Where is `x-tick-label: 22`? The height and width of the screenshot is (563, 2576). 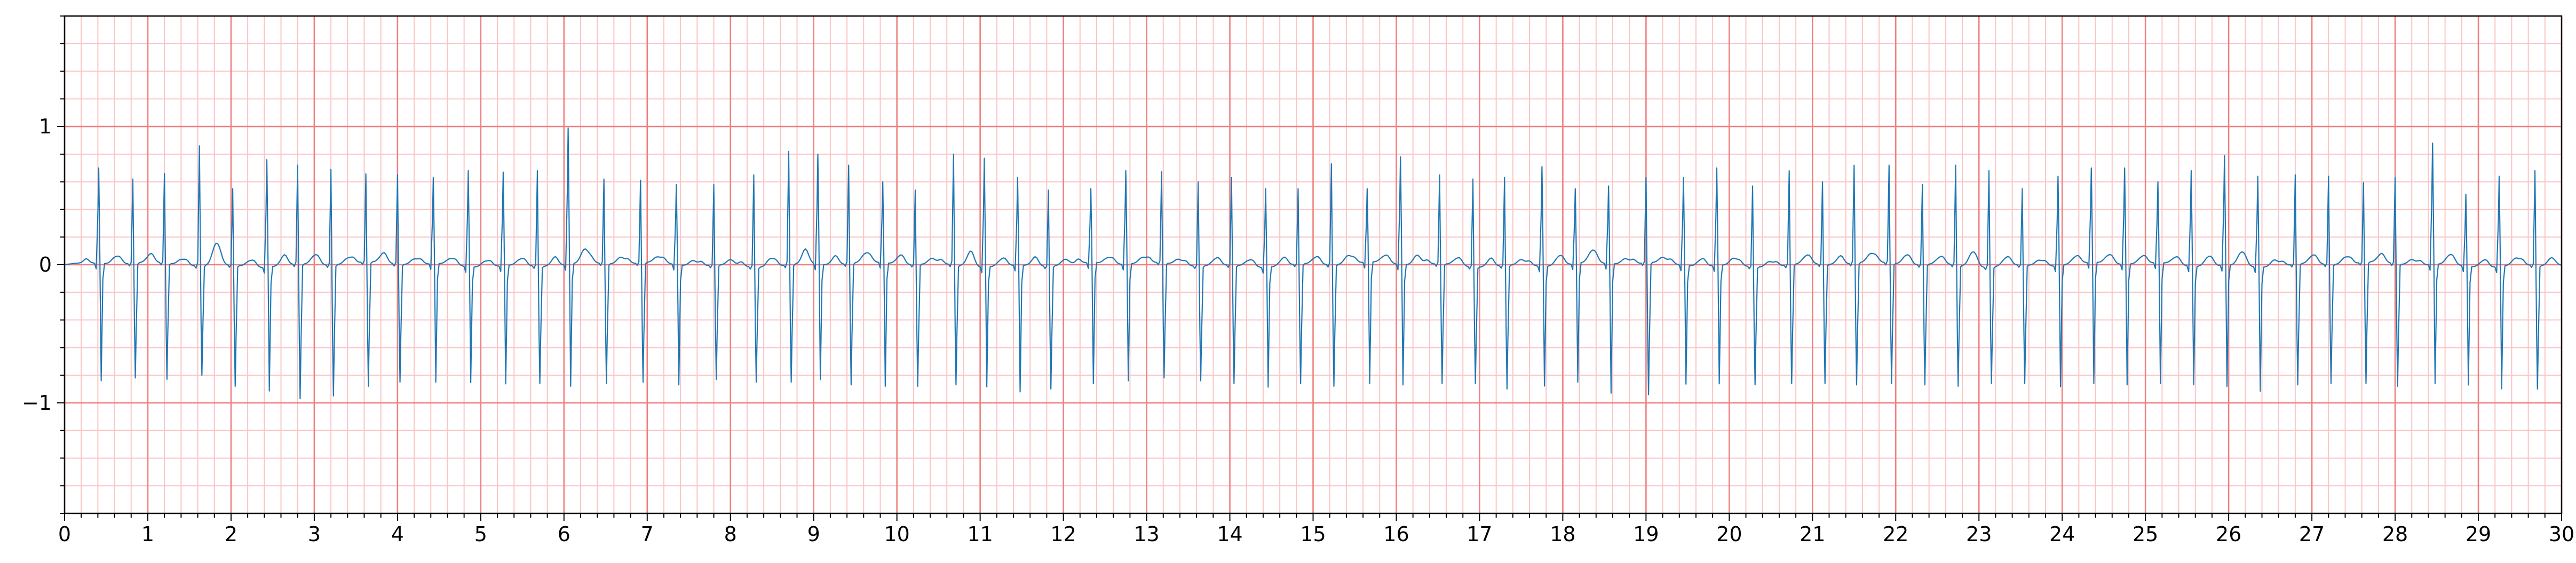
x-tick-label: 22 is located at coordinates (1895, 534).